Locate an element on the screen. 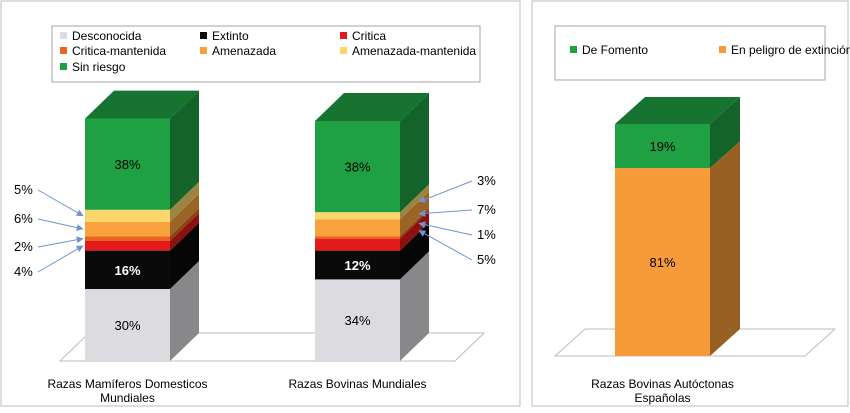 The image size is (850, 413). legend-label: Extinto is located at coordinates (230, 36).